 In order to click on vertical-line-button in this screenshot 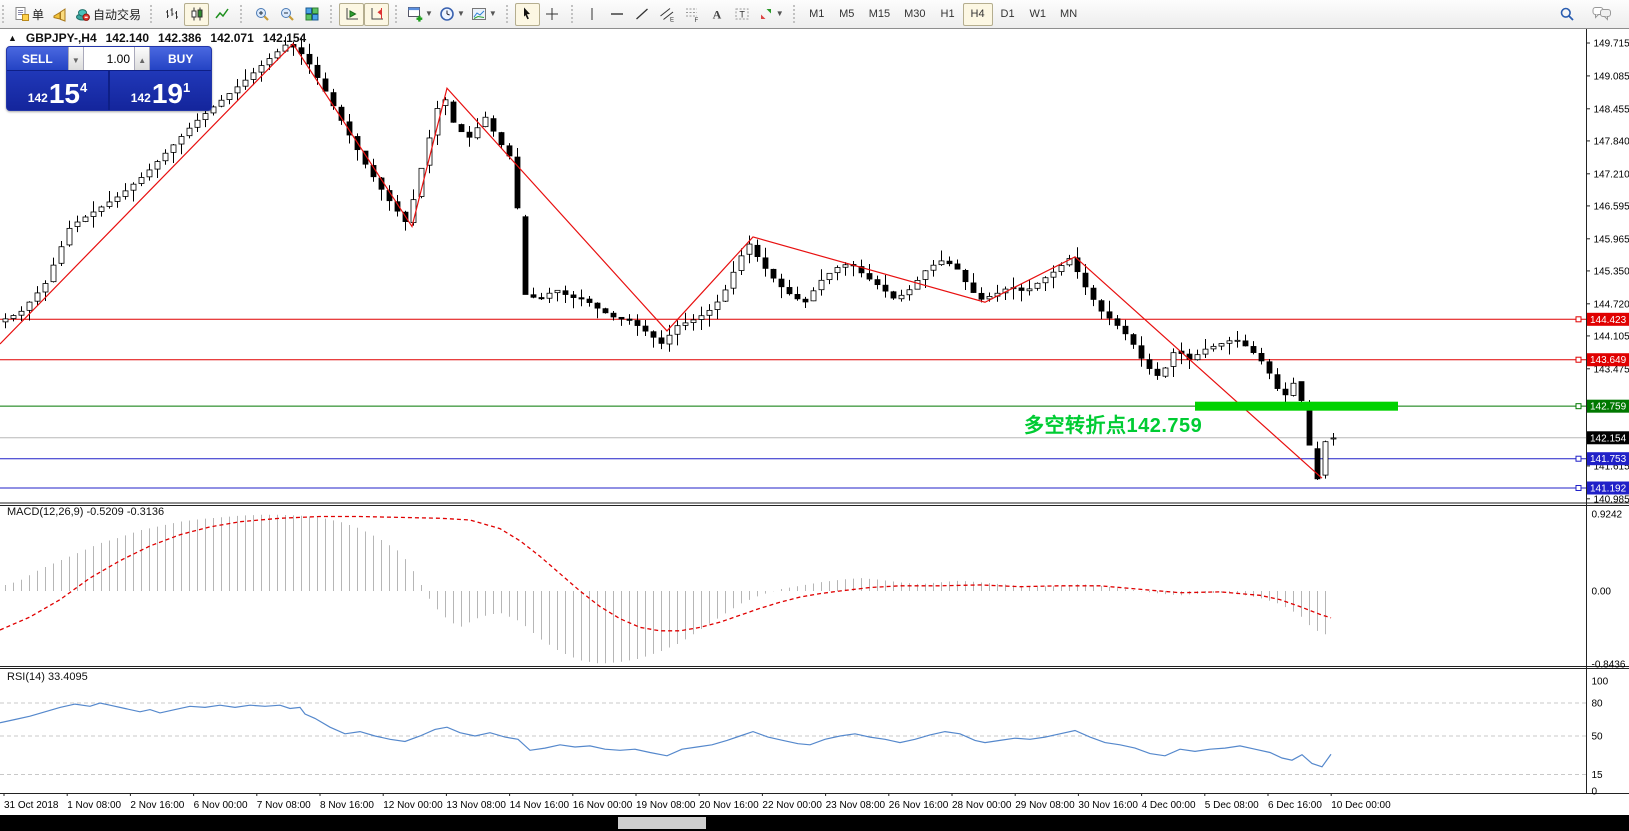, I will do `click(592, 14)`.